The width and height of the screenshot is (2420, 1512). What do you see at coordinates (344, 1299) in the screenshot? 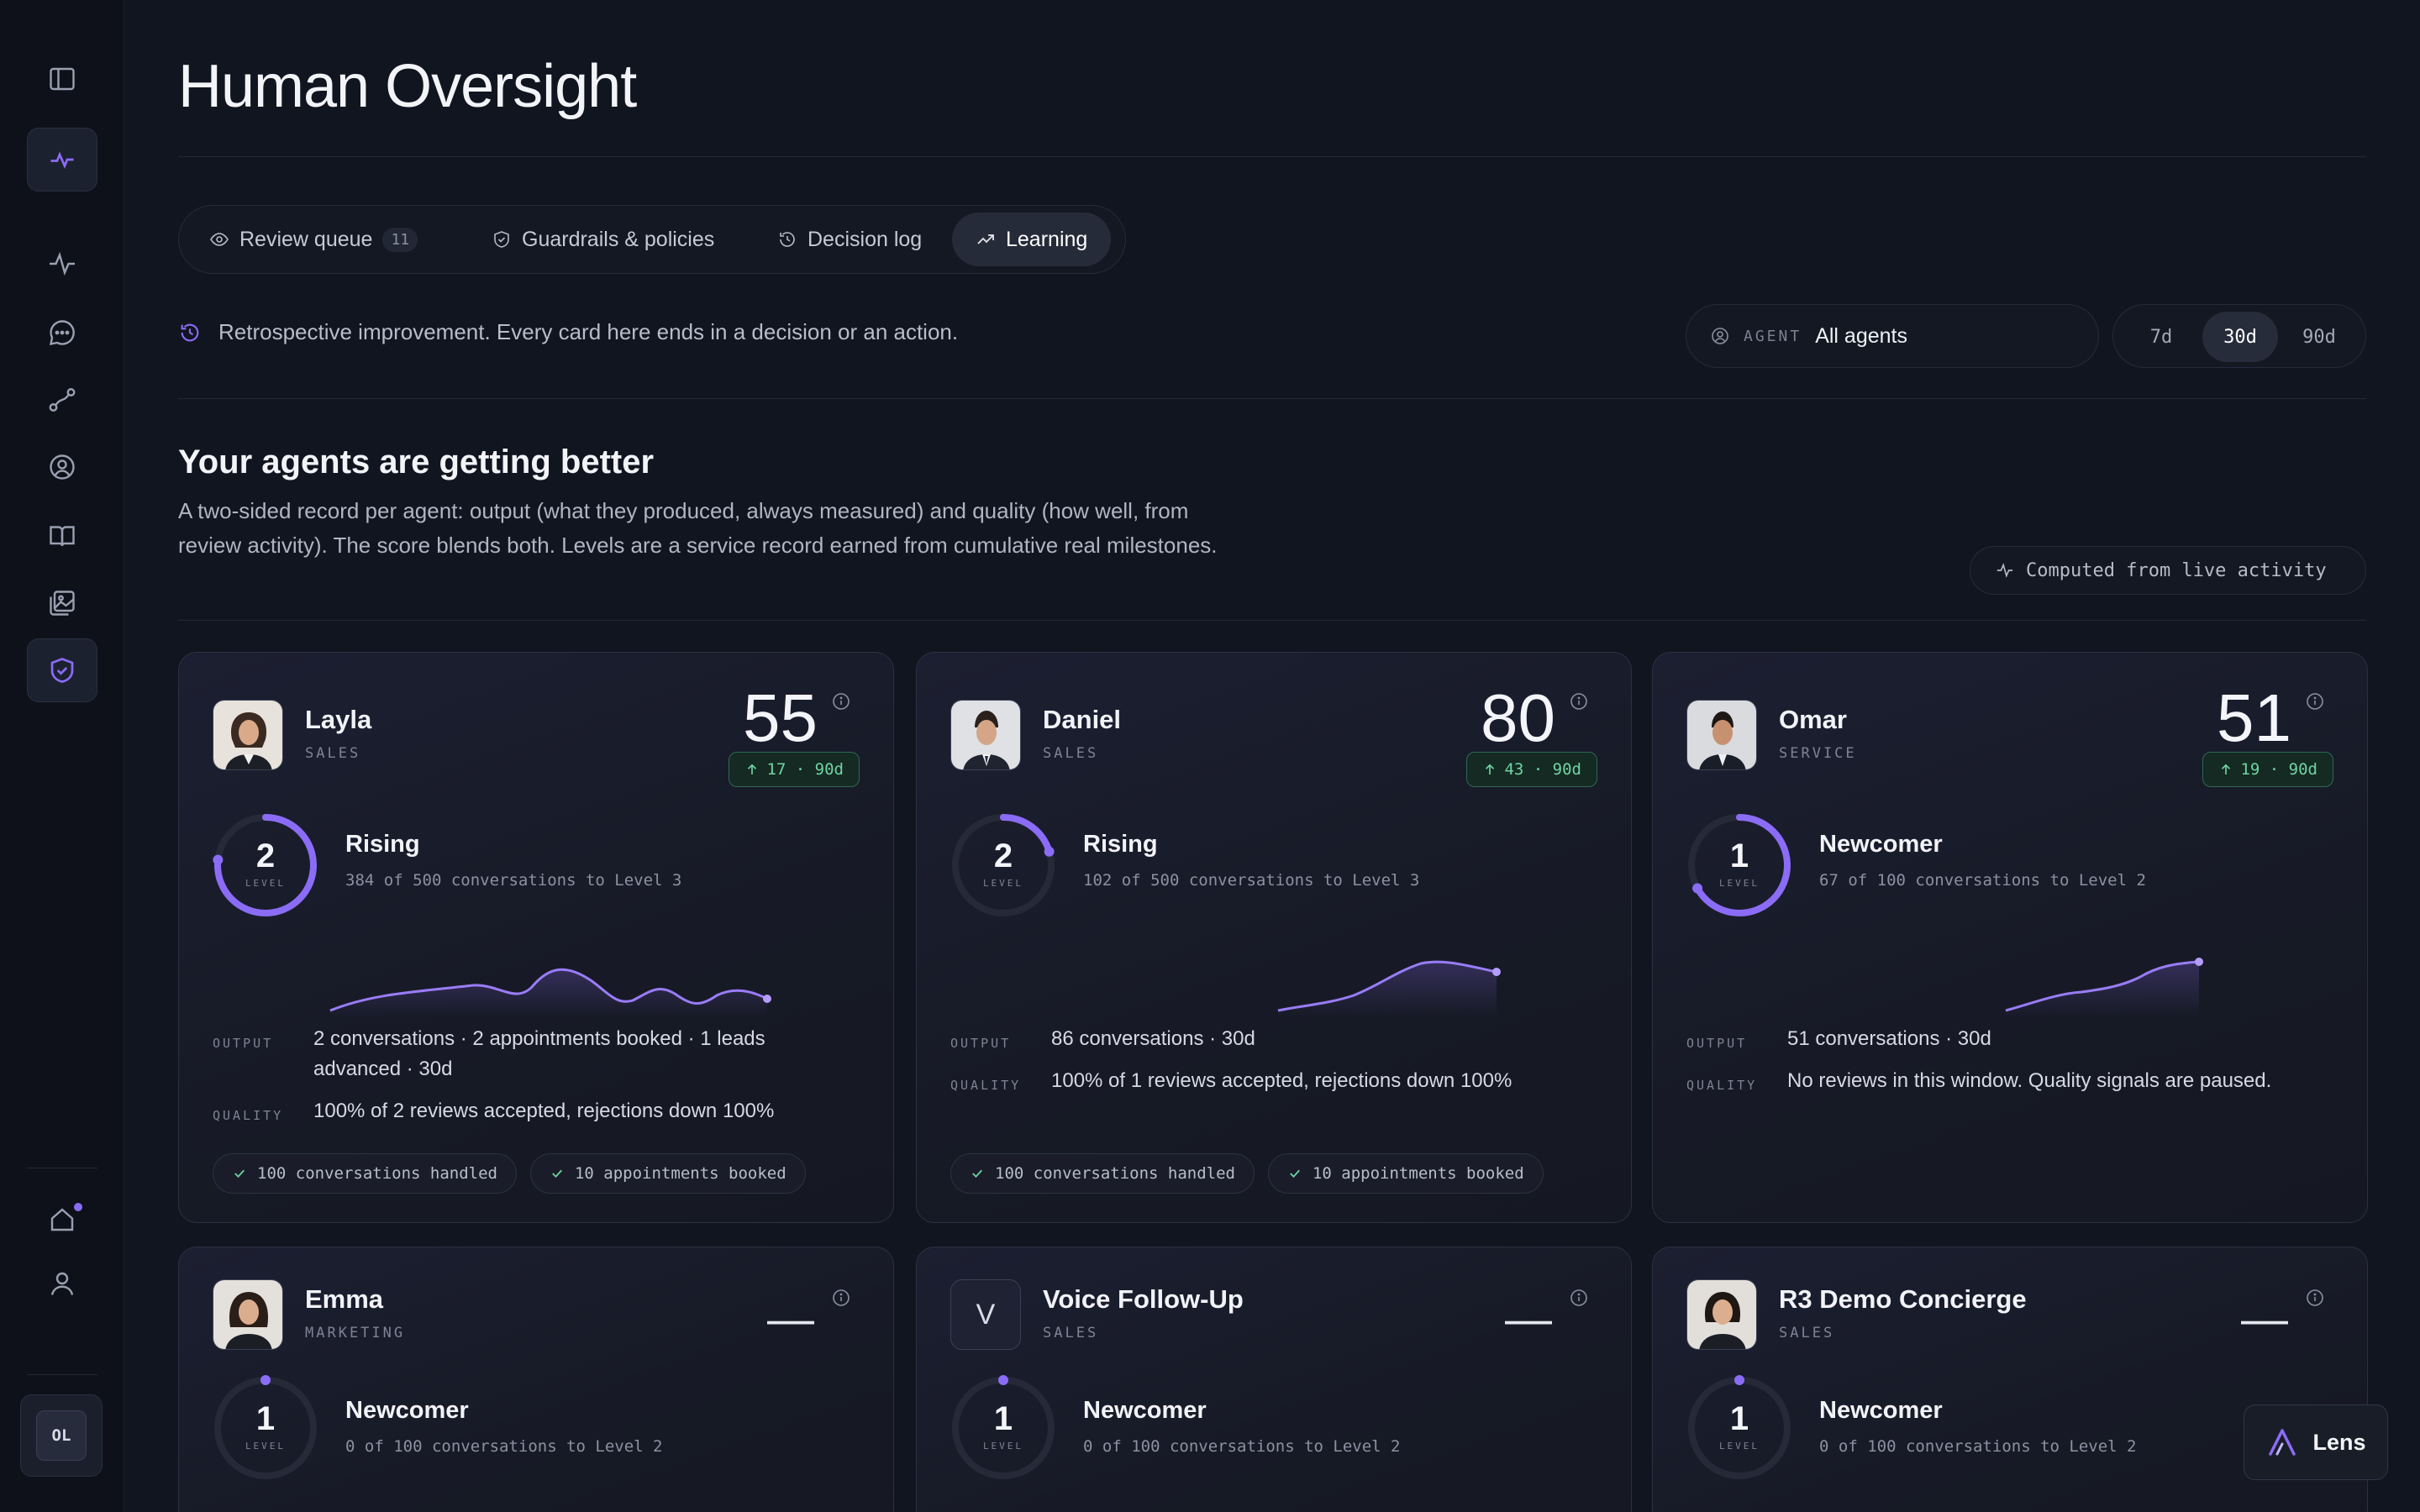
I see `agent-name: Emma` at bounding box center [344, 1299].